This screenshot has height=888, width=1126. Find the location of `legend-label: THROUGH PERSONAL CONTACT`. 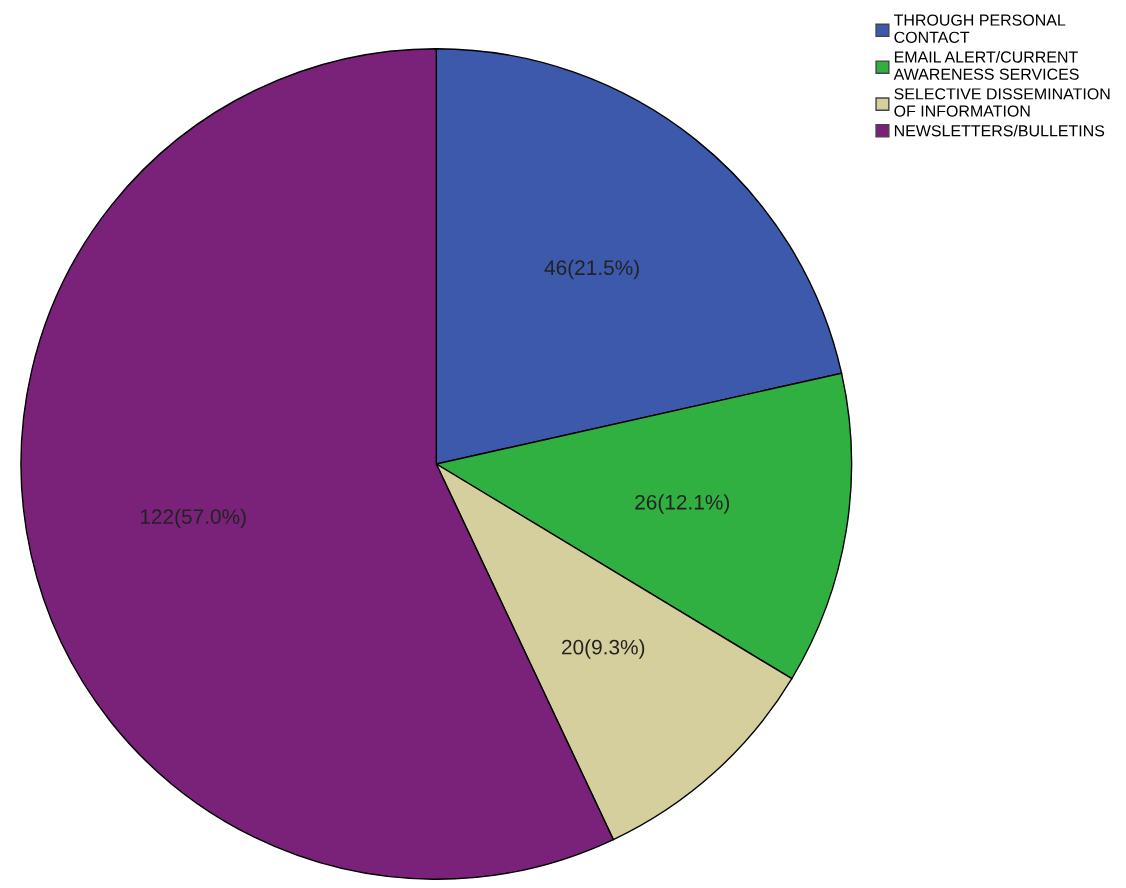

legend-label: THROUGH PERSONAL CONTACT is located at coordinates (979, 28).